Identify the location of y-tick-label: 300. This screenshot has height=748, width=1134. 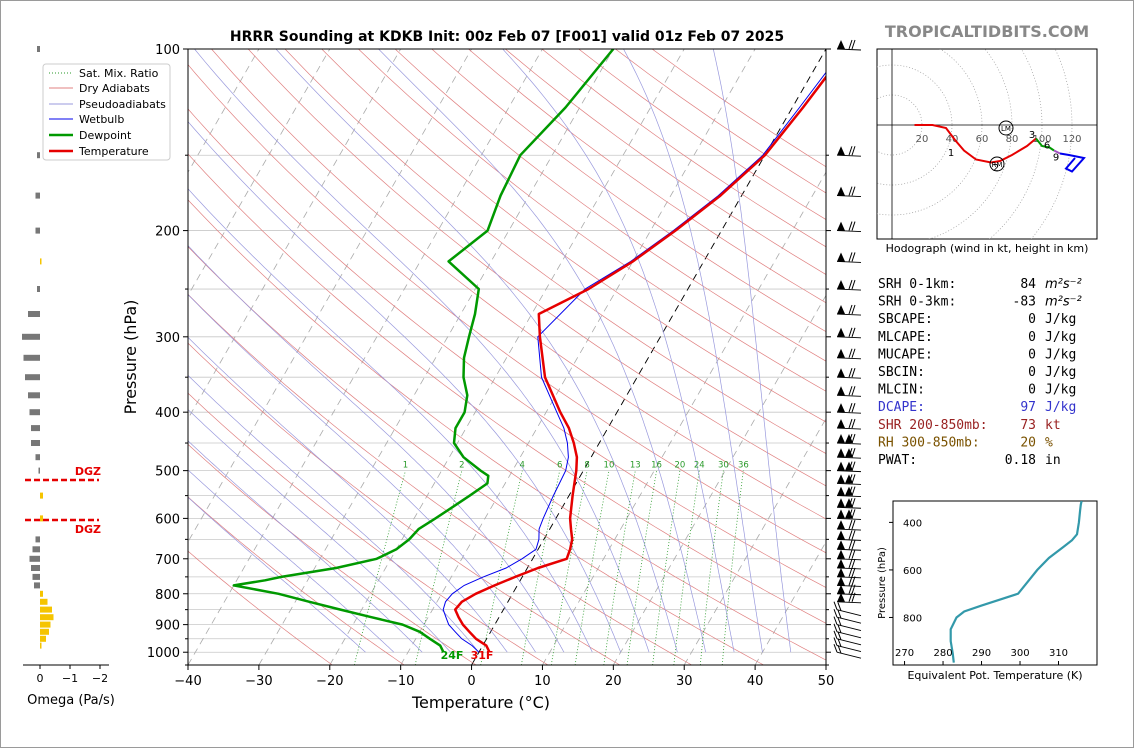
(167, 338).